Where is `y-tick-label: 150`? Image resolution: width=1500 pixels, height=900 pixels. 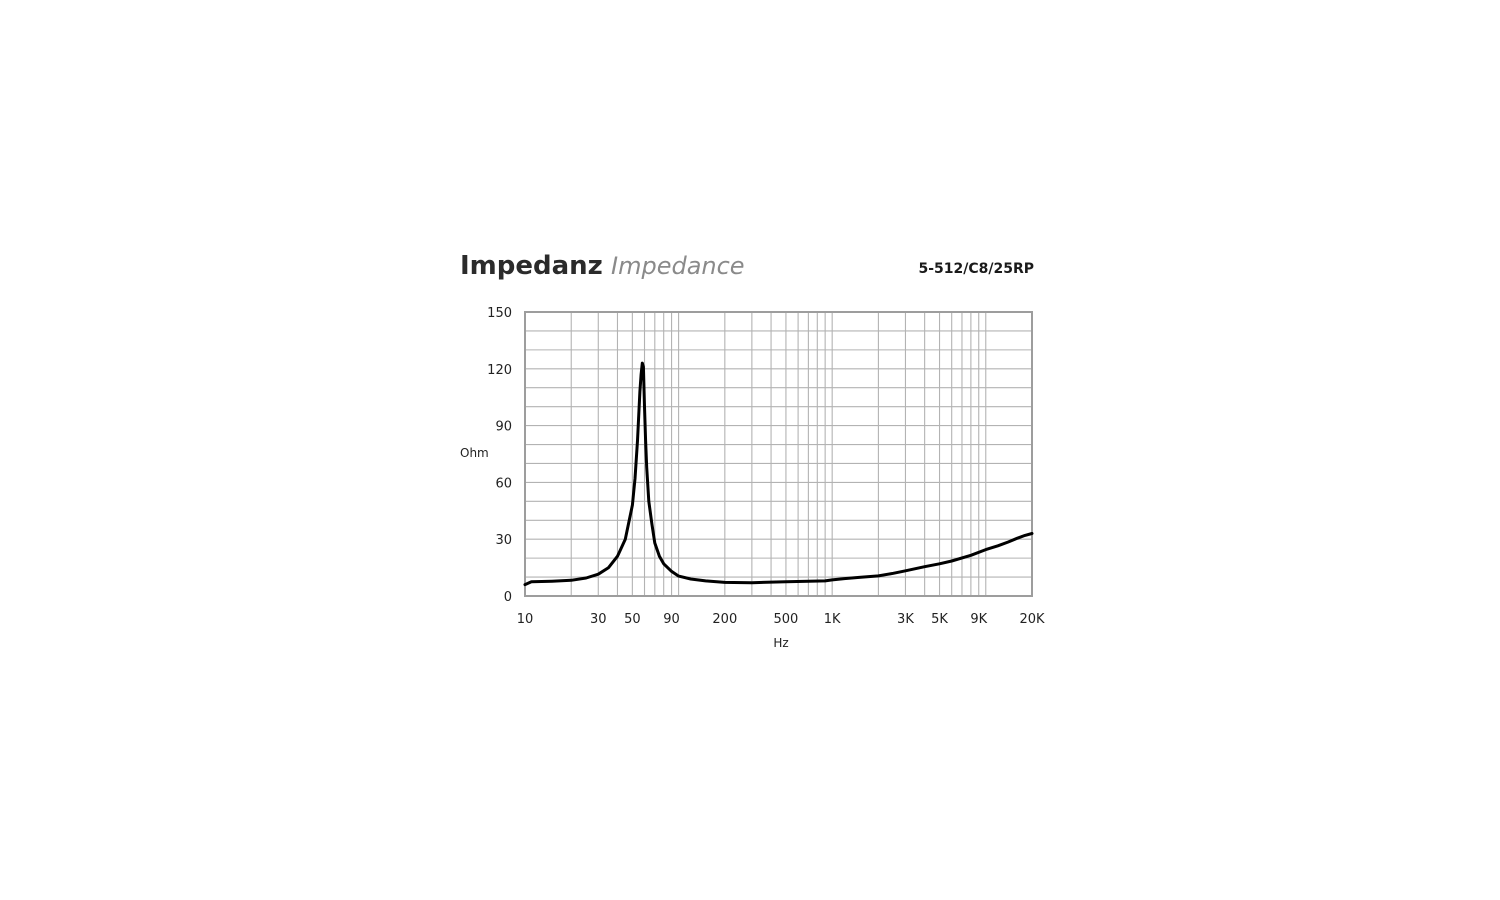 y-tick-label: 150 is located at coordinates (499, 313).